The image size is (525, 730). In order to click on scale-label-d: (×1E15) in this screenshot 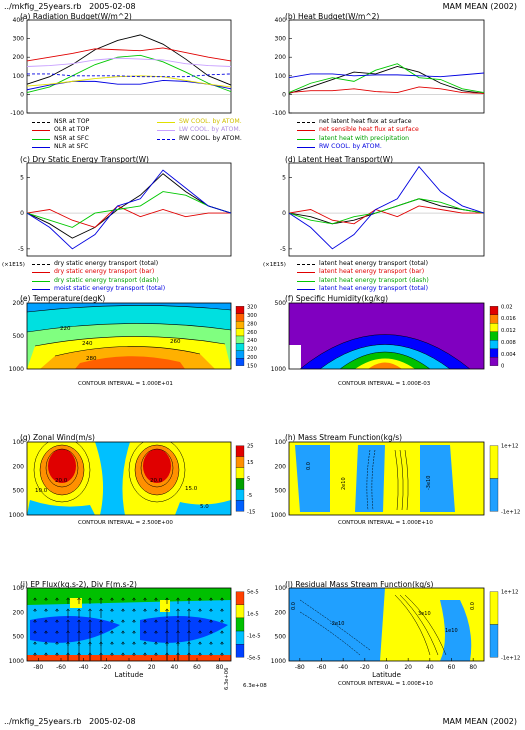, I will do `click(274, 265)`.